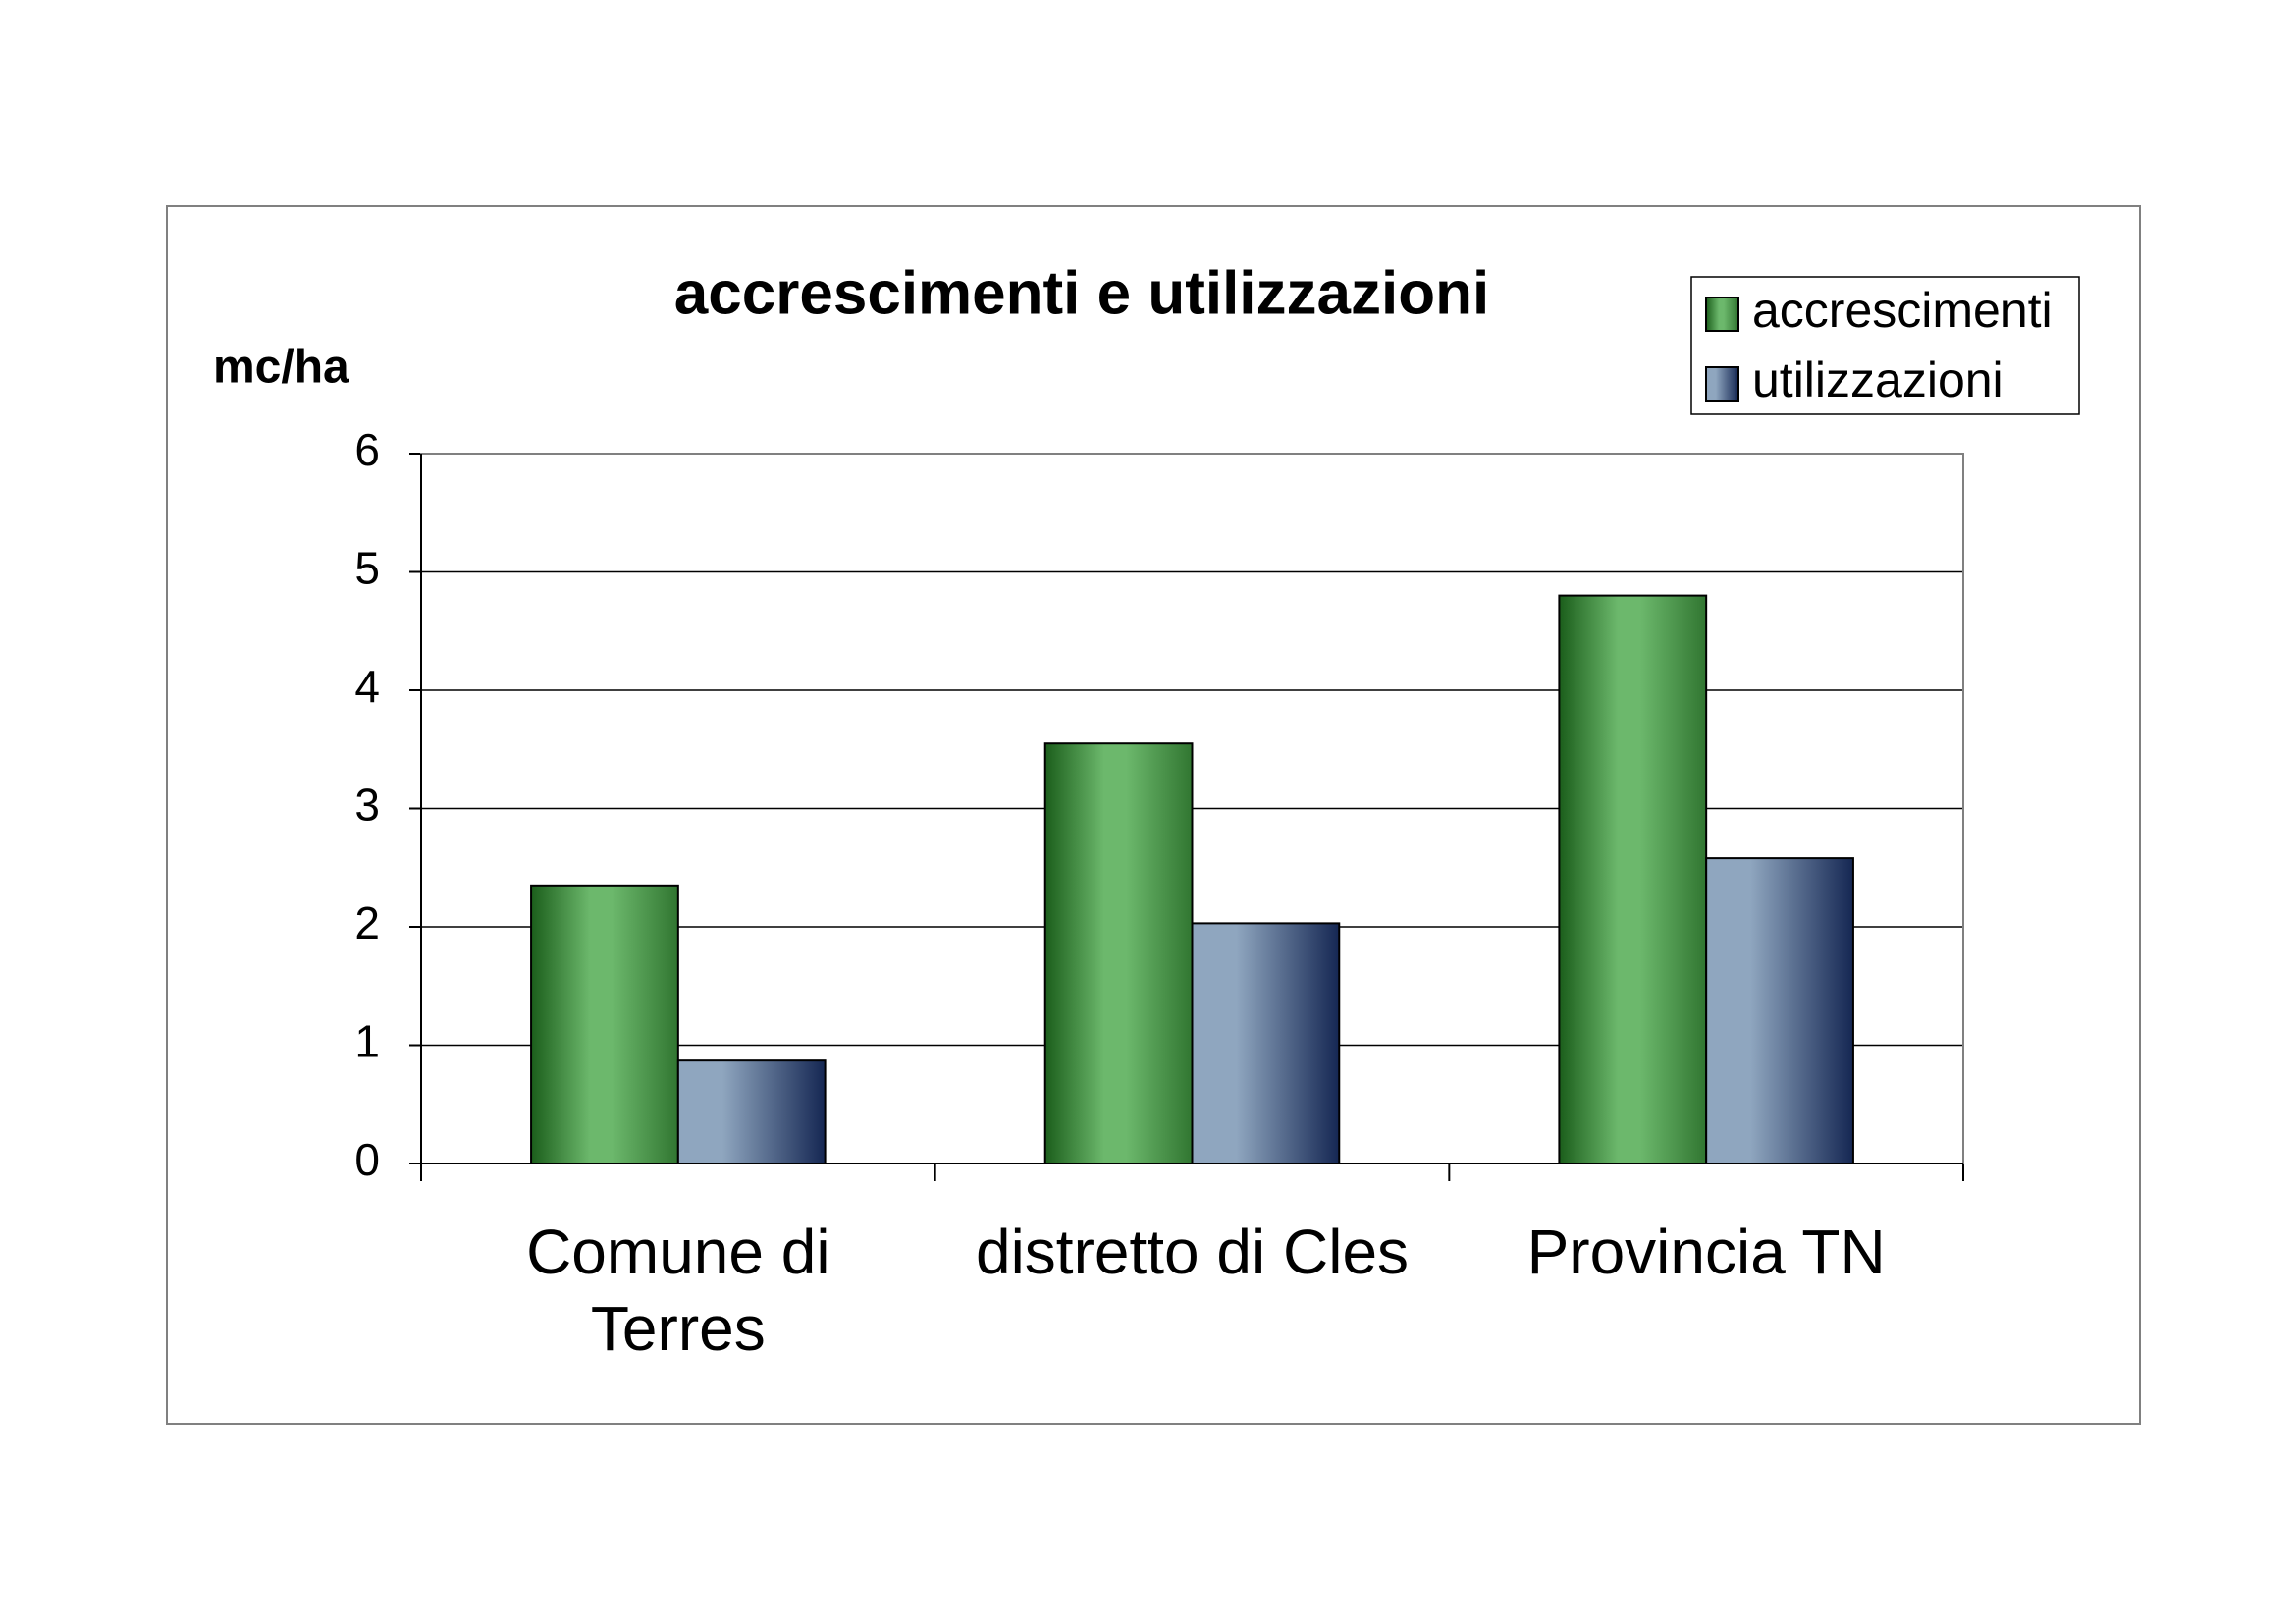 This screenshot has height=1624, width=2296. I want to click on x-tick-label: Comune di Terres, so click(678, 1290).